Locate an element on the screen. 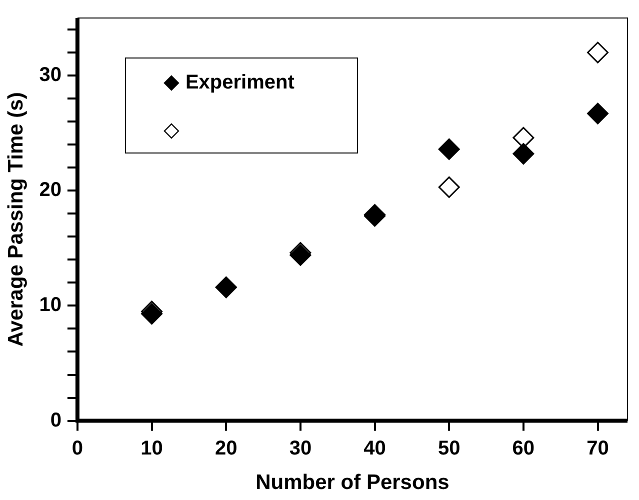  x-tick-label: 20 is located at coordinates (226, 448).